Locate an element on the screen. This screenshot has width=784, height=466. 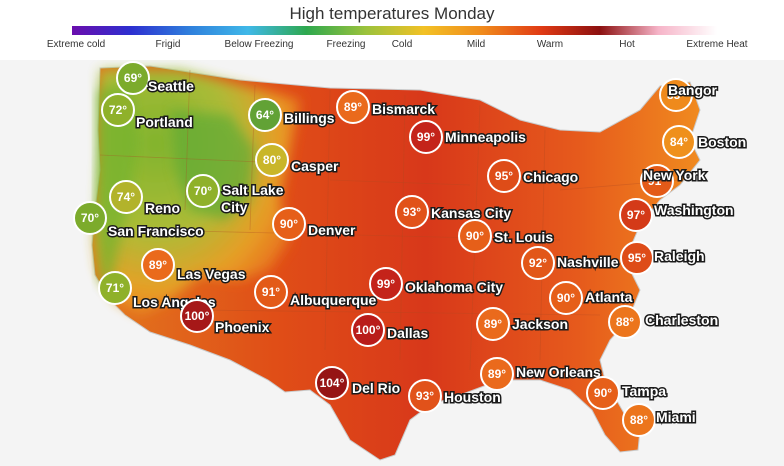
temp-value-washington: 97° is located at coordinates (636, 215).